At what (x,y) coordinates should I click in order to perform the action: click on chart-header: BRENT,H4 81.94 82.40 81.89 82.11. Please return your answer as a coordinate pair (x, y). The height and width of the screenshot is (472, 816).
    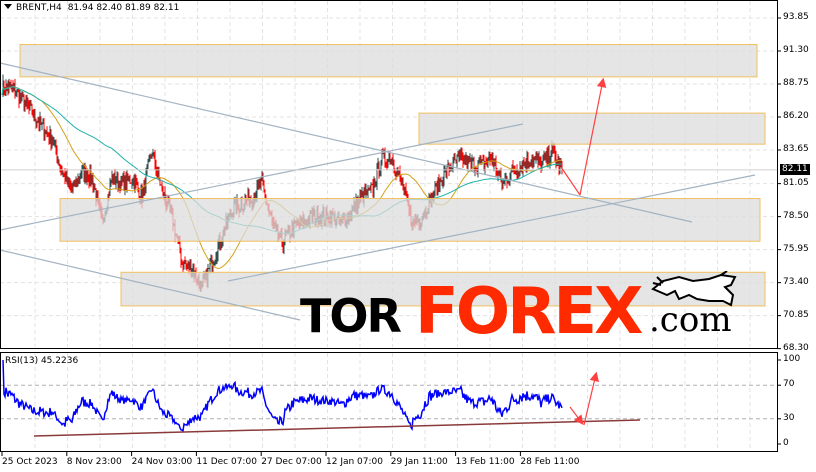
    Looking at the image, I should click on (91, 8).